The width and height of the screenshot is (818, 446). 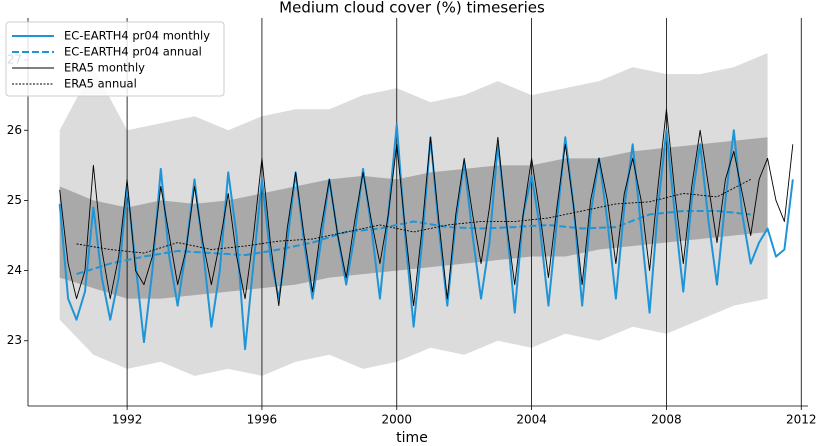 What do you see at coordinates (666, 420) in the screenshot?
I see `x-tick-label: 2008` at bounding box center [666, 420].